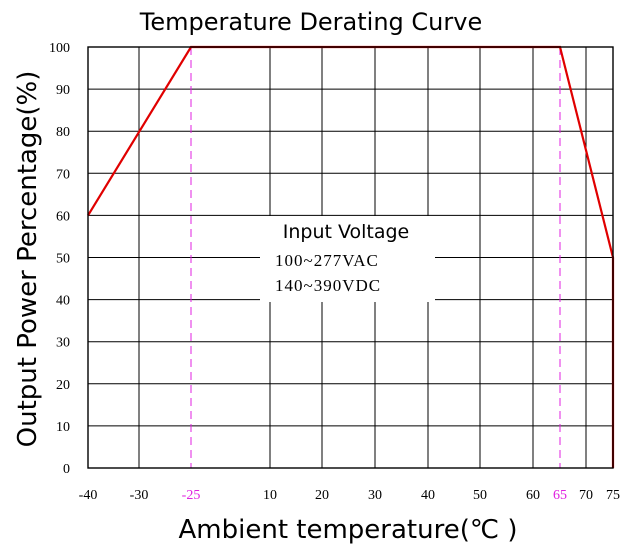  I want to click on x-tick-label-30: 30, so click(375, 495).